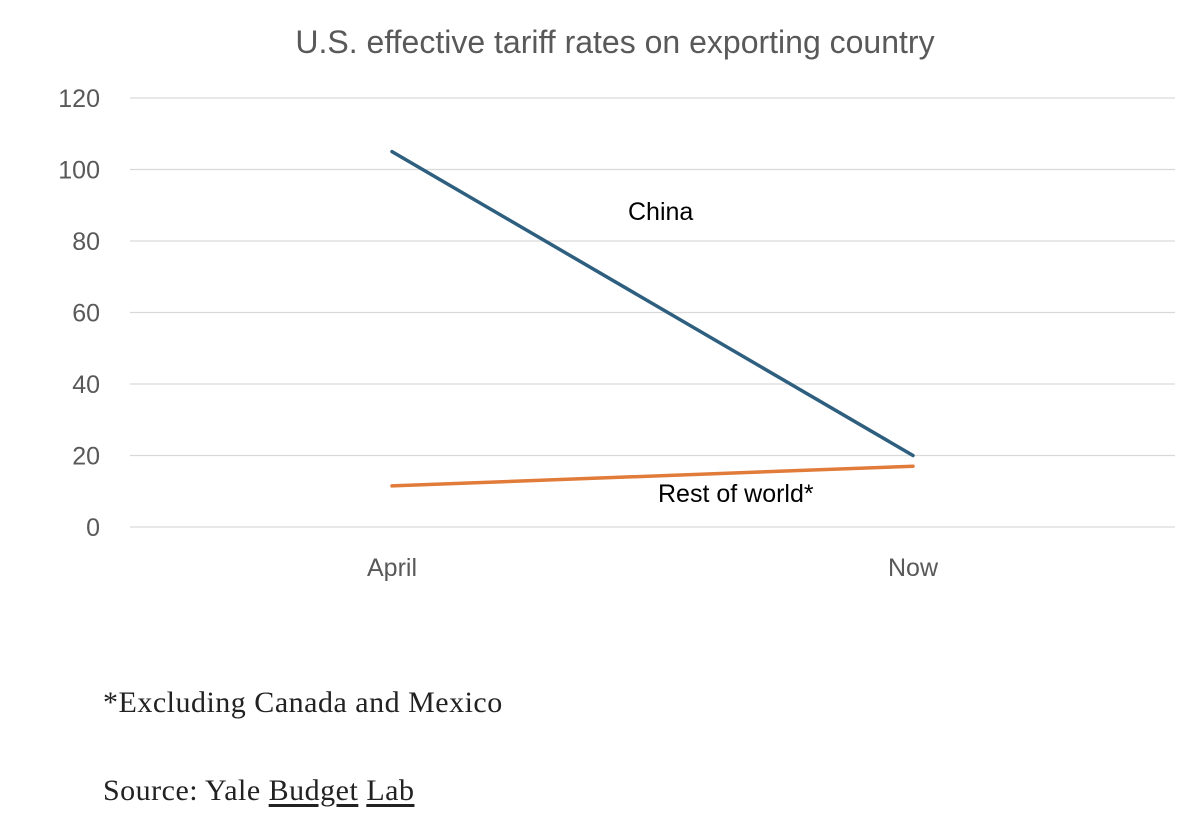 This screenshot has width=1200, height=817. Describe the element at coordinates (913, 568) in the screenshot. I see `x-tick-label-now: Now` at that location.